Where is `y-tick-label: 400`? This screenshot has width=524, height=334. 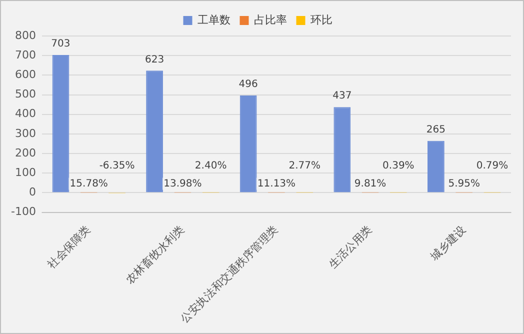
y-tick-label: 400 is located at coordinates (25, 113).